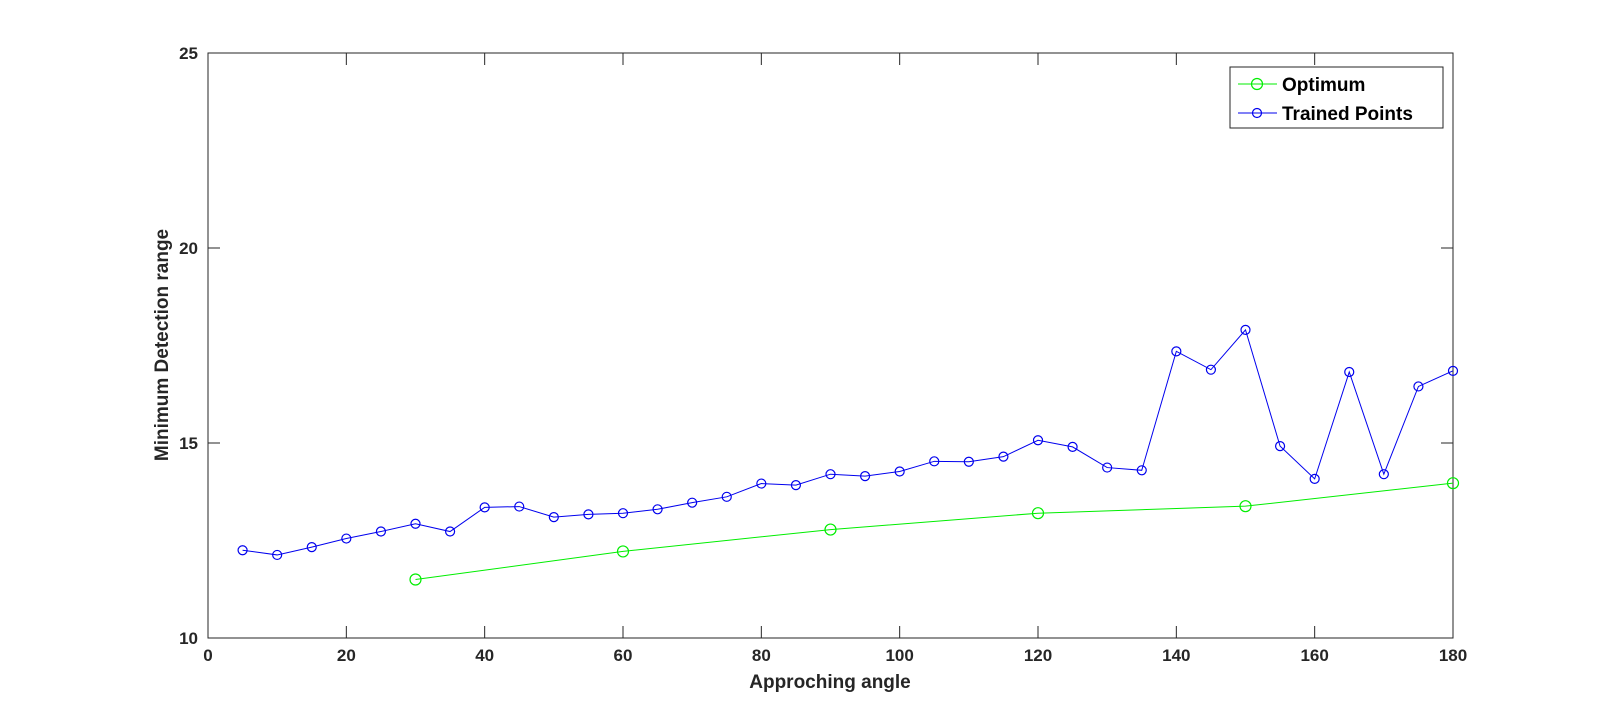 The width and height of the screenshot is (1600, 707). I want to click on series-line-optimum, so click(934, 531).